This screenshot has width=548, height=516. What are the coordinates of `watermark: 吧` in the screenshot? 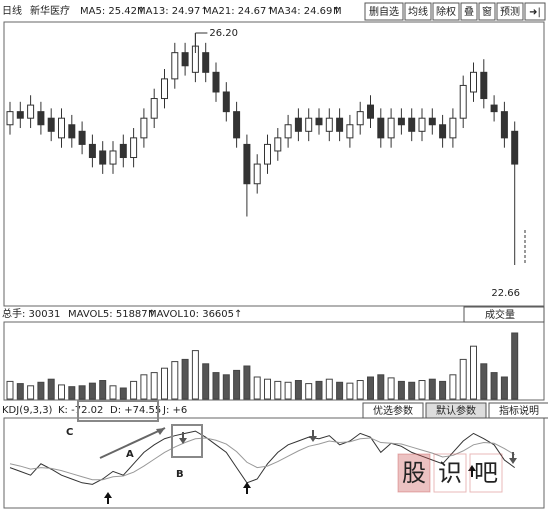 It's located at (486, 473).